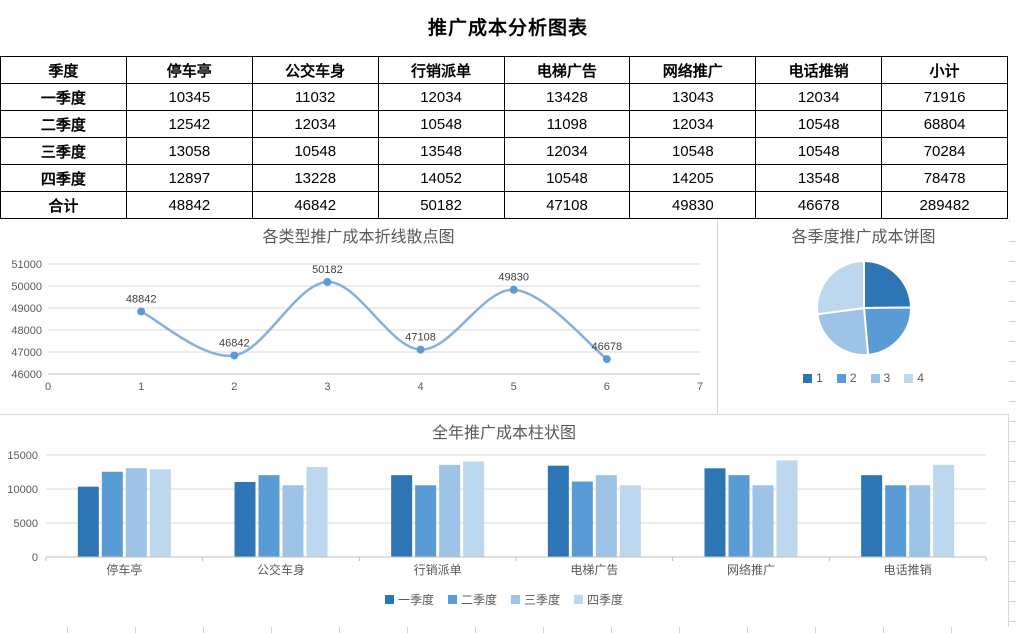 Image resolution: width=1016 pixels, height=633 pixels. I want to click on data-cell: 46842, so click(315, 205).